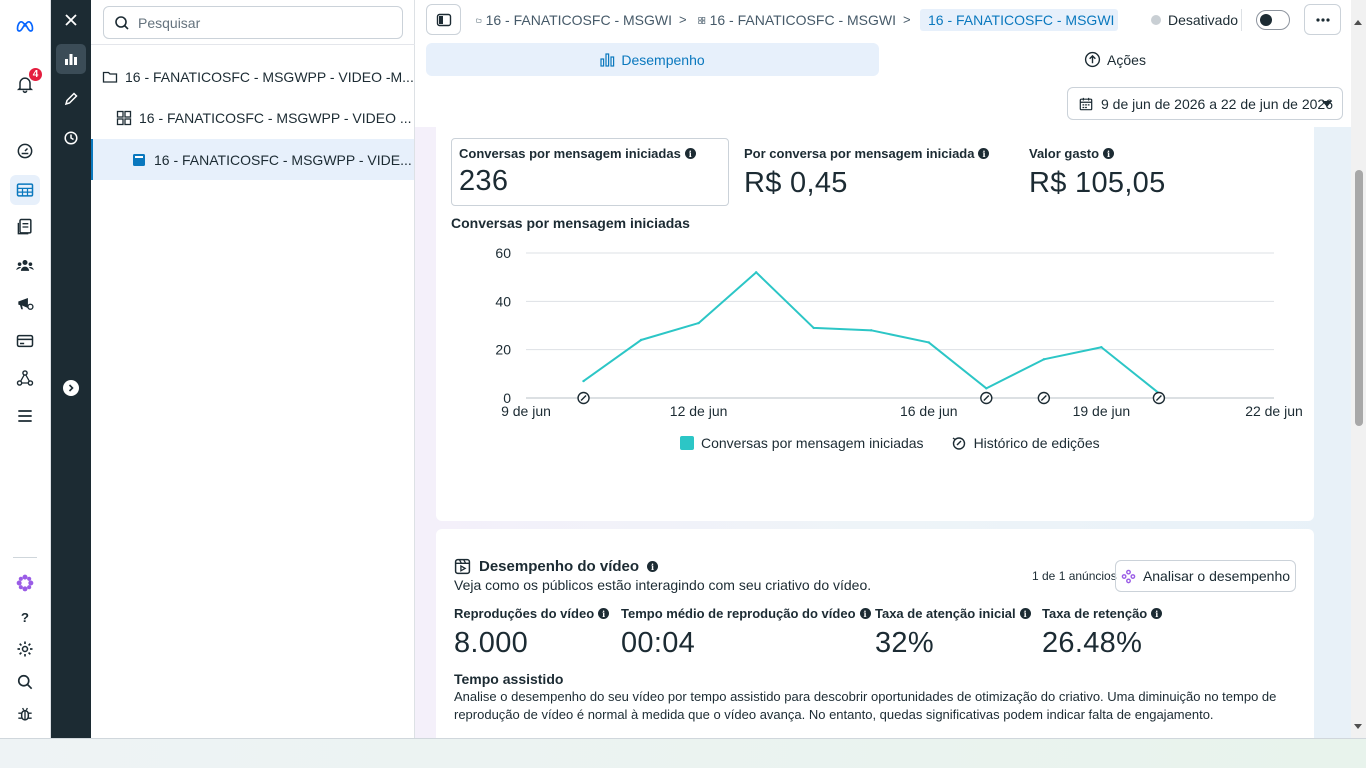 This screenshot has height=768, width=1366. What do you see at coordinates (25, 227) in the screenshot?
I see `pages-icon` at bounding box center [25, 227].